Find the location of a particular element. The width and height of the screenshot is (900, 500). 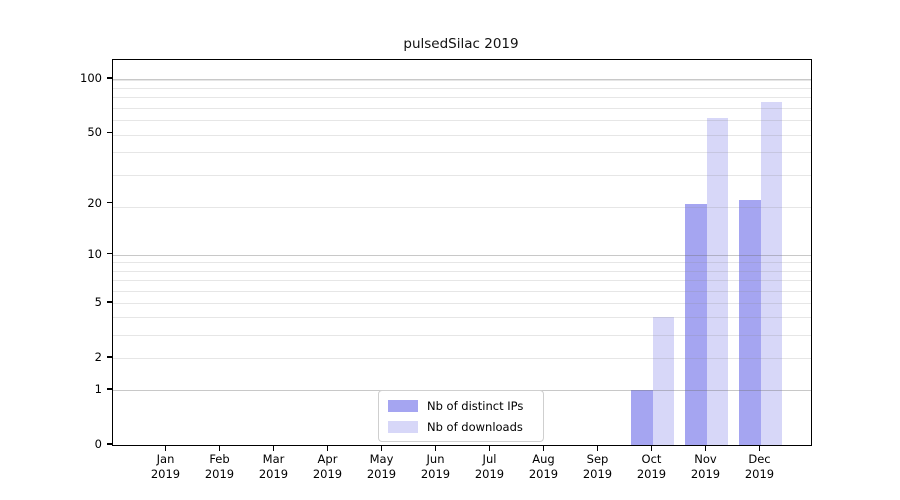

legend-label-distinct-ips: Nb of distinct IPs is located at coordinates (475, 405).